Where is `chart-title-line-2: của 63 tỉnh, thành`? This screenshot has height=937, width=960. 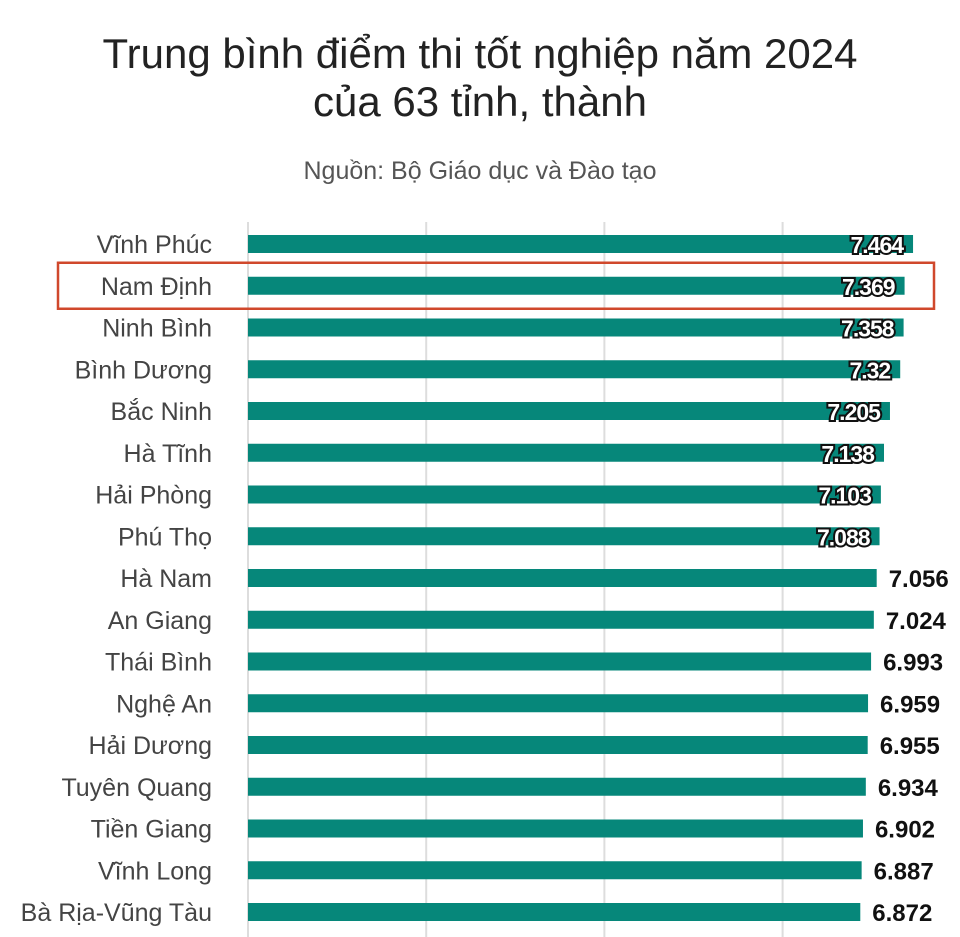
chart-title-line-2: của 63 tỉnh, thành is located at coordinates (480, 101).